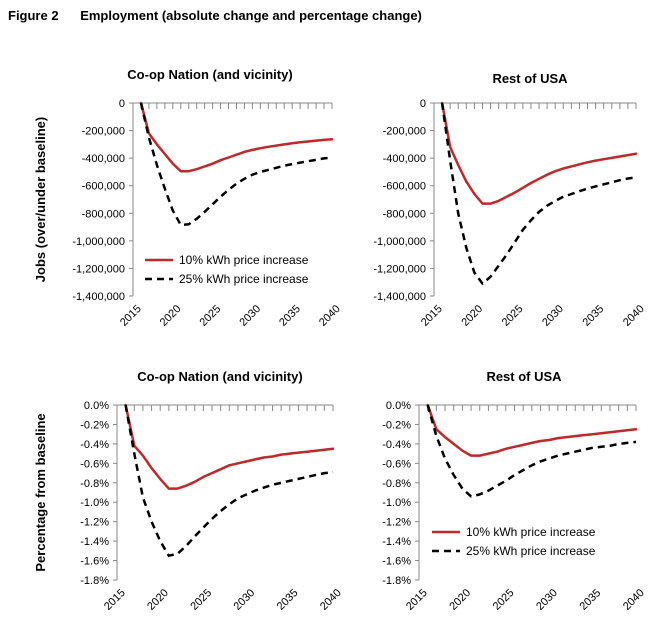  Describe the element at coordinates (40, 199) in the screenshot. I see `y-axis-label: Jobs (over/under baseline)` at that location.